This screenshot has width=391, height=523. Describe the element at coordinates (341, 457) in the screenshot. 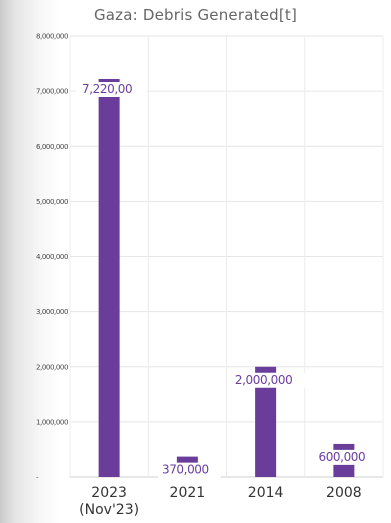

I see `data-label: 600,000` at that location.